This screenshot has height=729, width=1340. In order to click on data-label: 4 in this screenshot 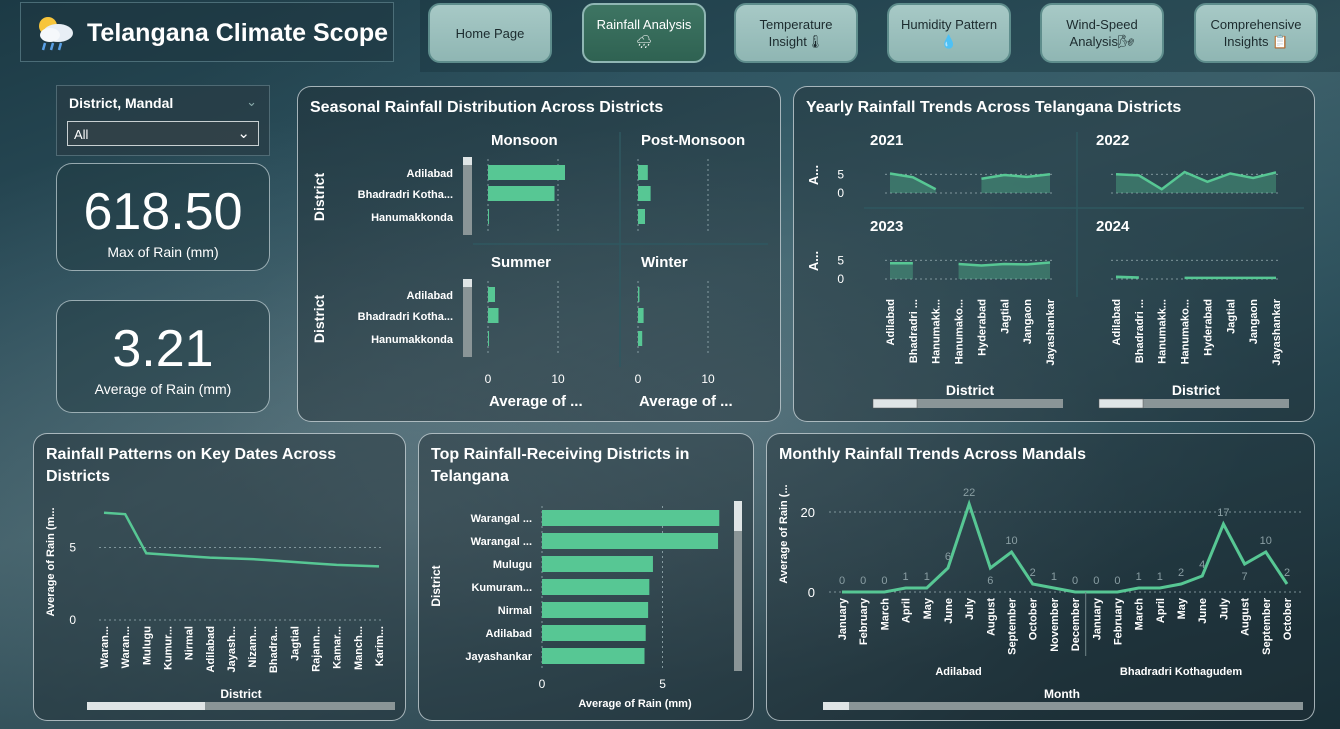, I will do `click(1202, 565)`.